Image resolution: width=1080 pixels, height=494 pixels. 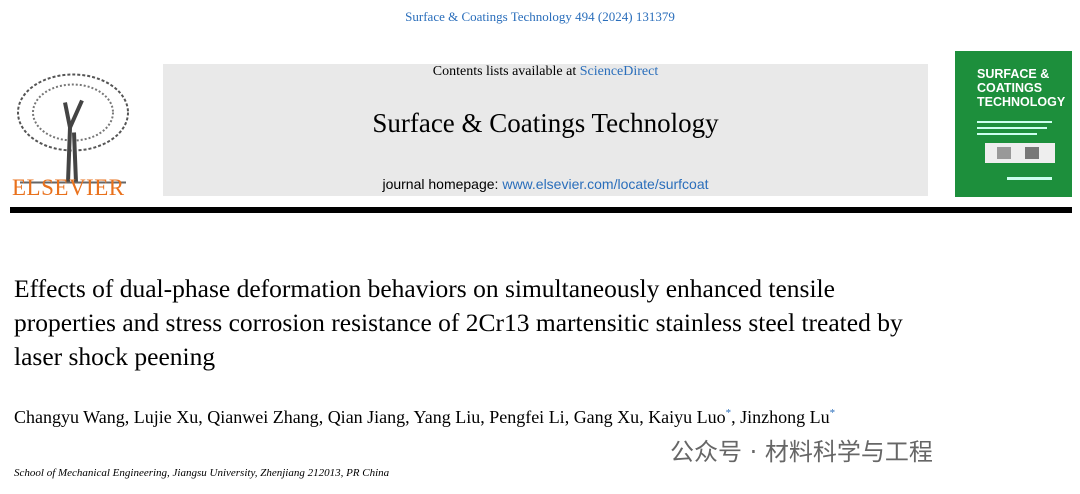 What do you see at coordinates (447, 417) in the screenshot?
I see `author-name: Yang Liu` at bounding box center [447, 417].